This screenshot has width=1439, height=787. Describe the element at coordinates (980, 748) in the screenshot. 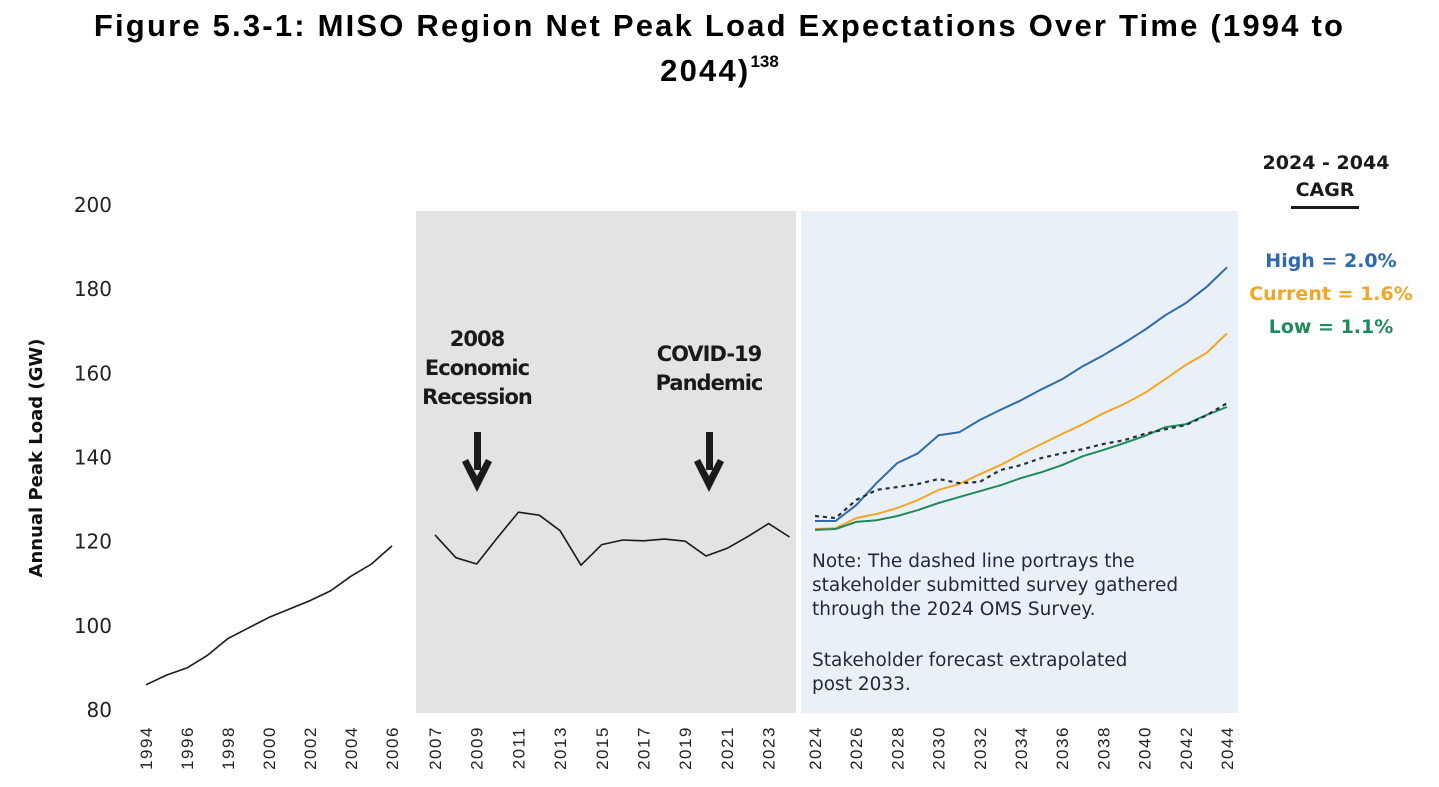

I see `x-tick-label: 2032` at that location.